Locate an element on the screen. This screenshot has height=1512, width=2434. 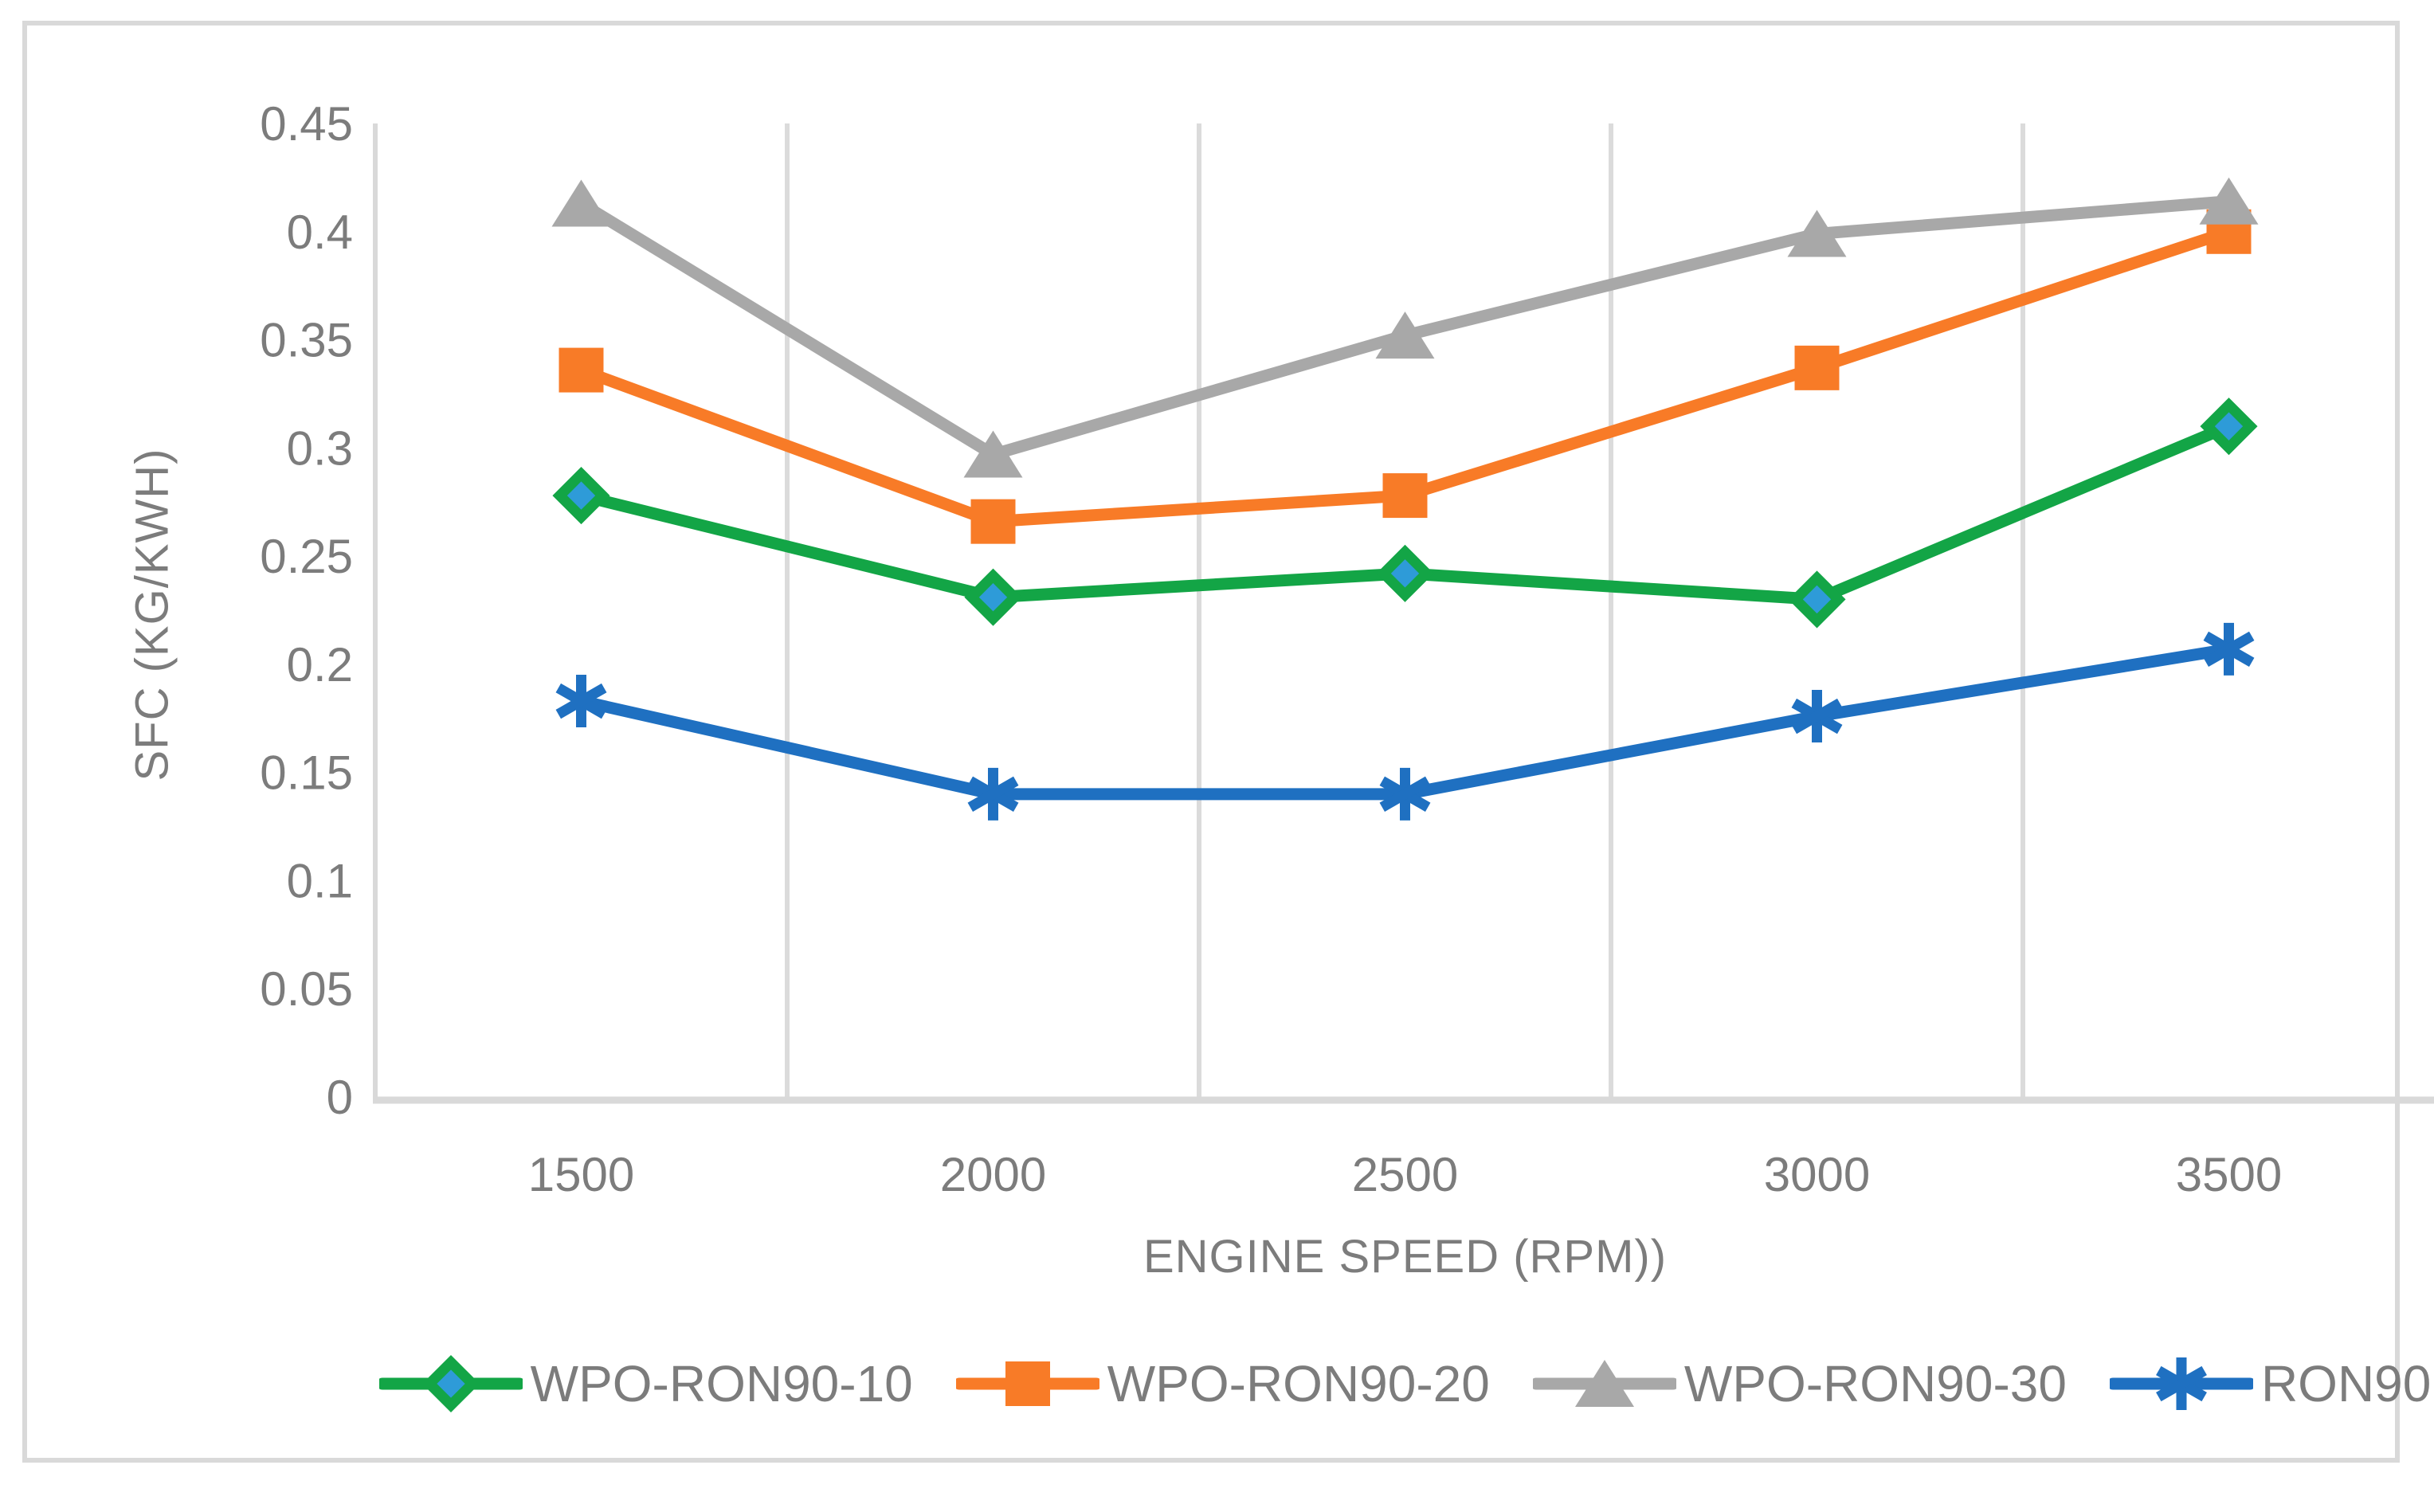
x-axis-title: ENGINE SPEED (RPM)) is located at coordinates (1405, 1257).